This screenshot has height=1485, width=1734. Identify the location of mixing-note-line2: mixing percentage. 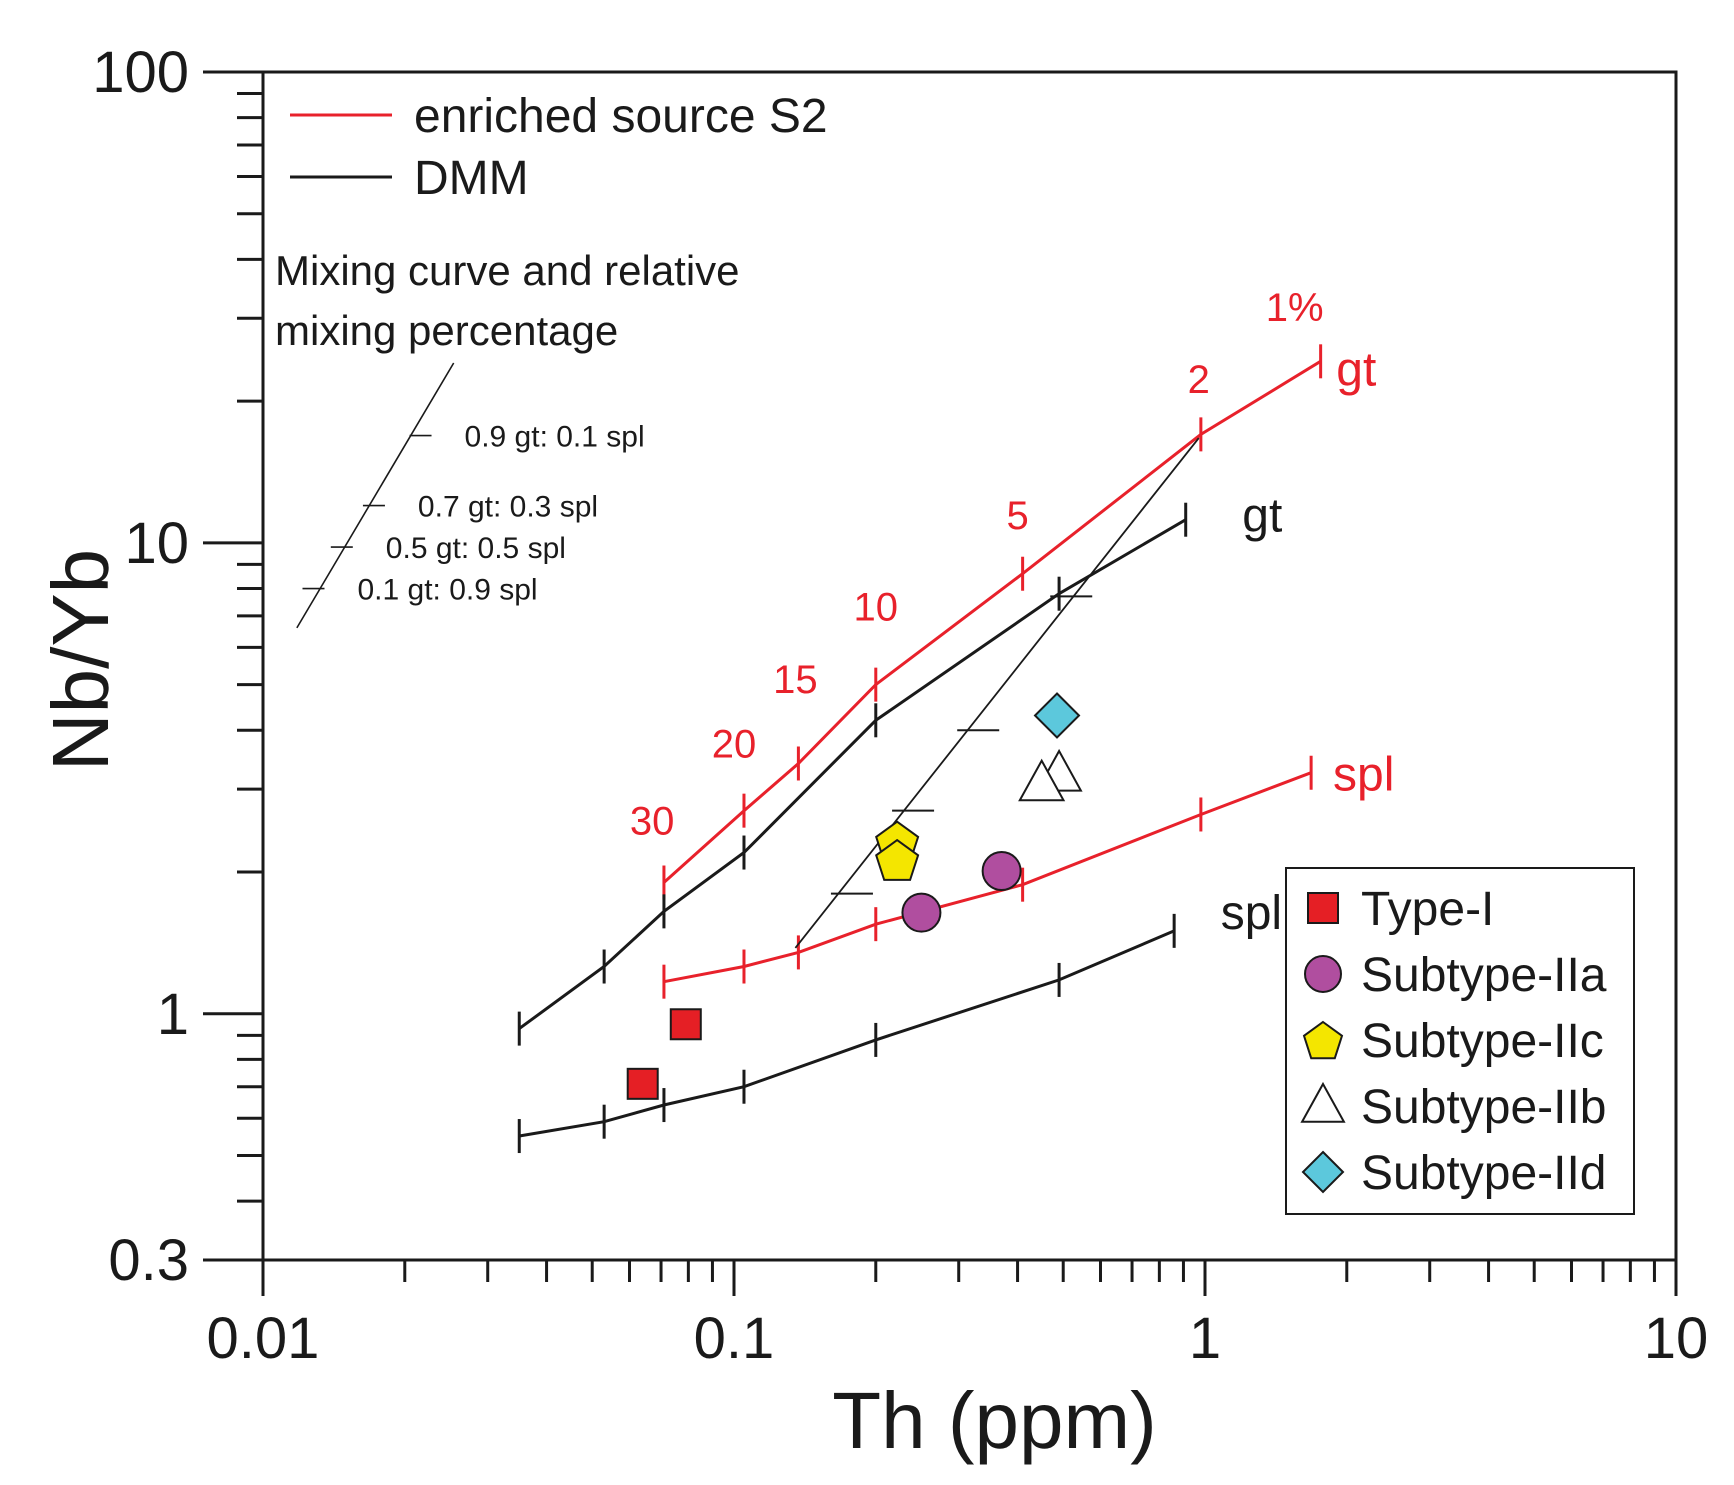
(446, 330).